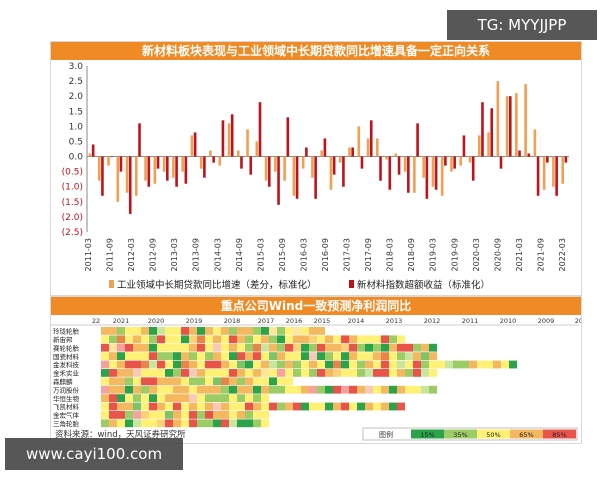  Describe the element at coordinates (239, 254) in the screenshot. I see `x-tick-label: 2014-09` at that location.